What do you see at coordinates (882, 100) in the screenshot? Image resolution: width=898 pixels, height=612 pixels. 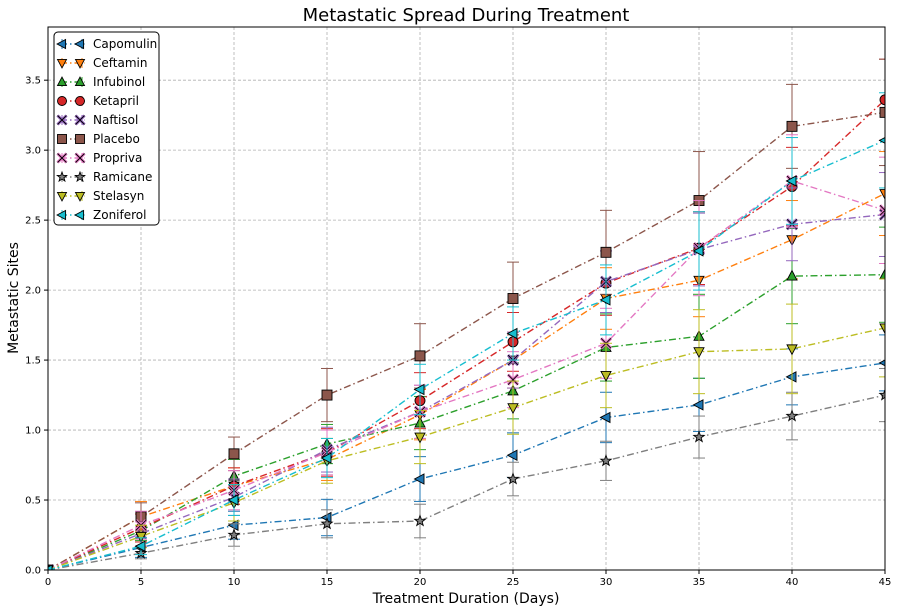 I see `data-point-ketapril` at bounding box center [882, 100].